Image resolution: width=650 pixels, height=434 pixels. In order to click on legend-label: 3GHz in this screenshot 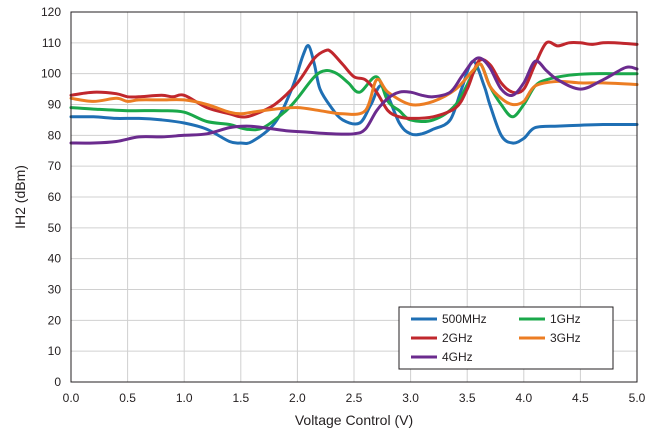, I will do `click(565, 338)`.